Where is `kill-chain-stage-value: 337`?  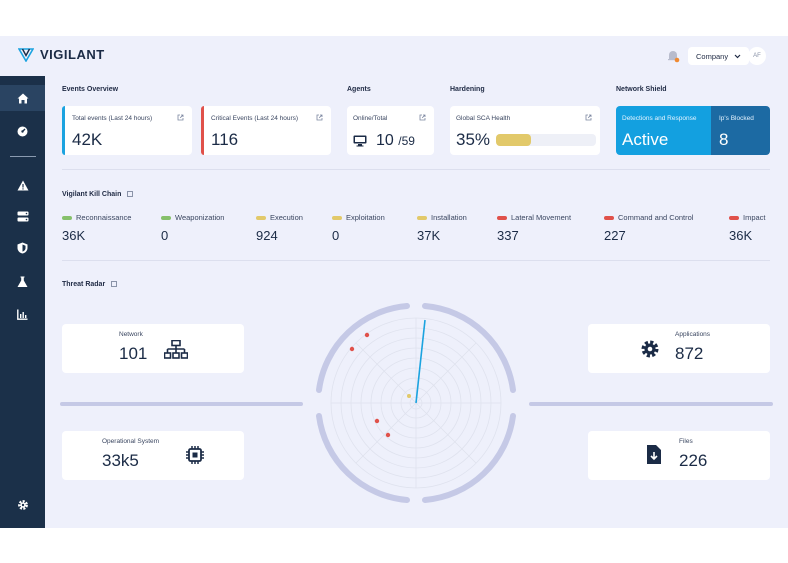 kill-chain-stage-value: 337 is located at coordinates (508, 235).